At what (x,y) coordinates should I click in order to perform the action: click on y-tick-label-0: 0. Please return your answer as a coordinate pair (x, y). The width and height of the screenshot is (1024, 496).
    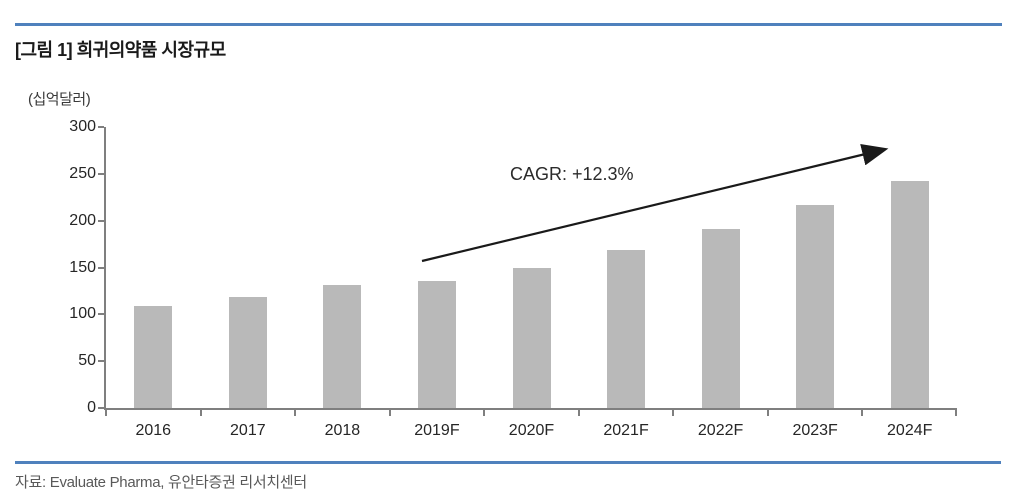
    Looking at the image, I should click on (91, 407).